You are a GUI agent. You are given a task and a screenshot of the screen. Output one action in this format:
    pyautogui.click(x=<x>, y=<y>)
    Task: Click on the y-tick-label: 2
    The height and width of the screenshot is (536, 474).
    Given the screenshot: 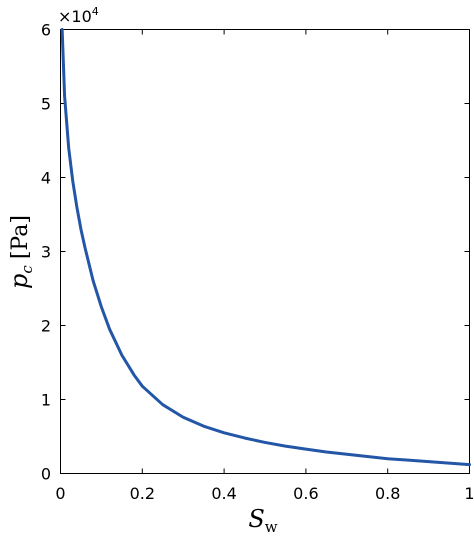 What is the action you would take?
    pyautogui.click(x=46, y=326)
    